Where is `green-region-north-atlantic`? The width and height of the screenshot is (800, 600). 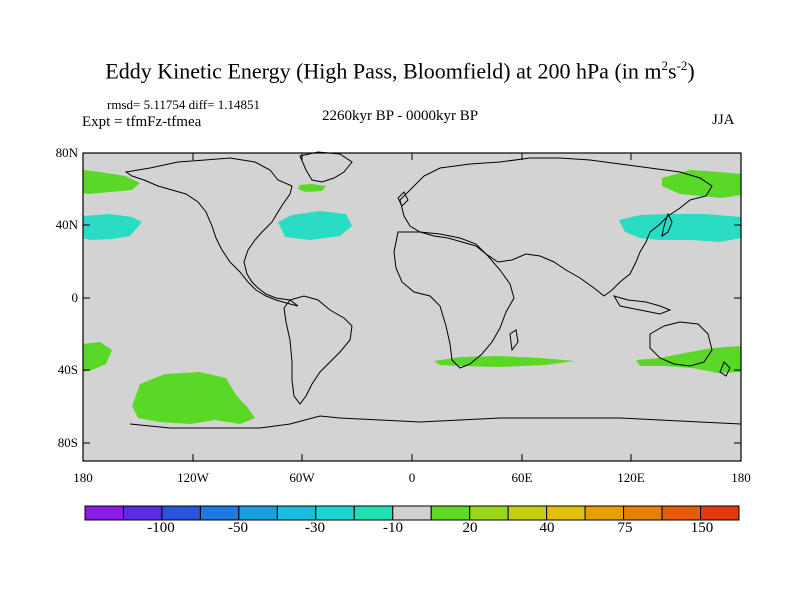 green-region-north-atlantic is located at coordinates (312, 188).